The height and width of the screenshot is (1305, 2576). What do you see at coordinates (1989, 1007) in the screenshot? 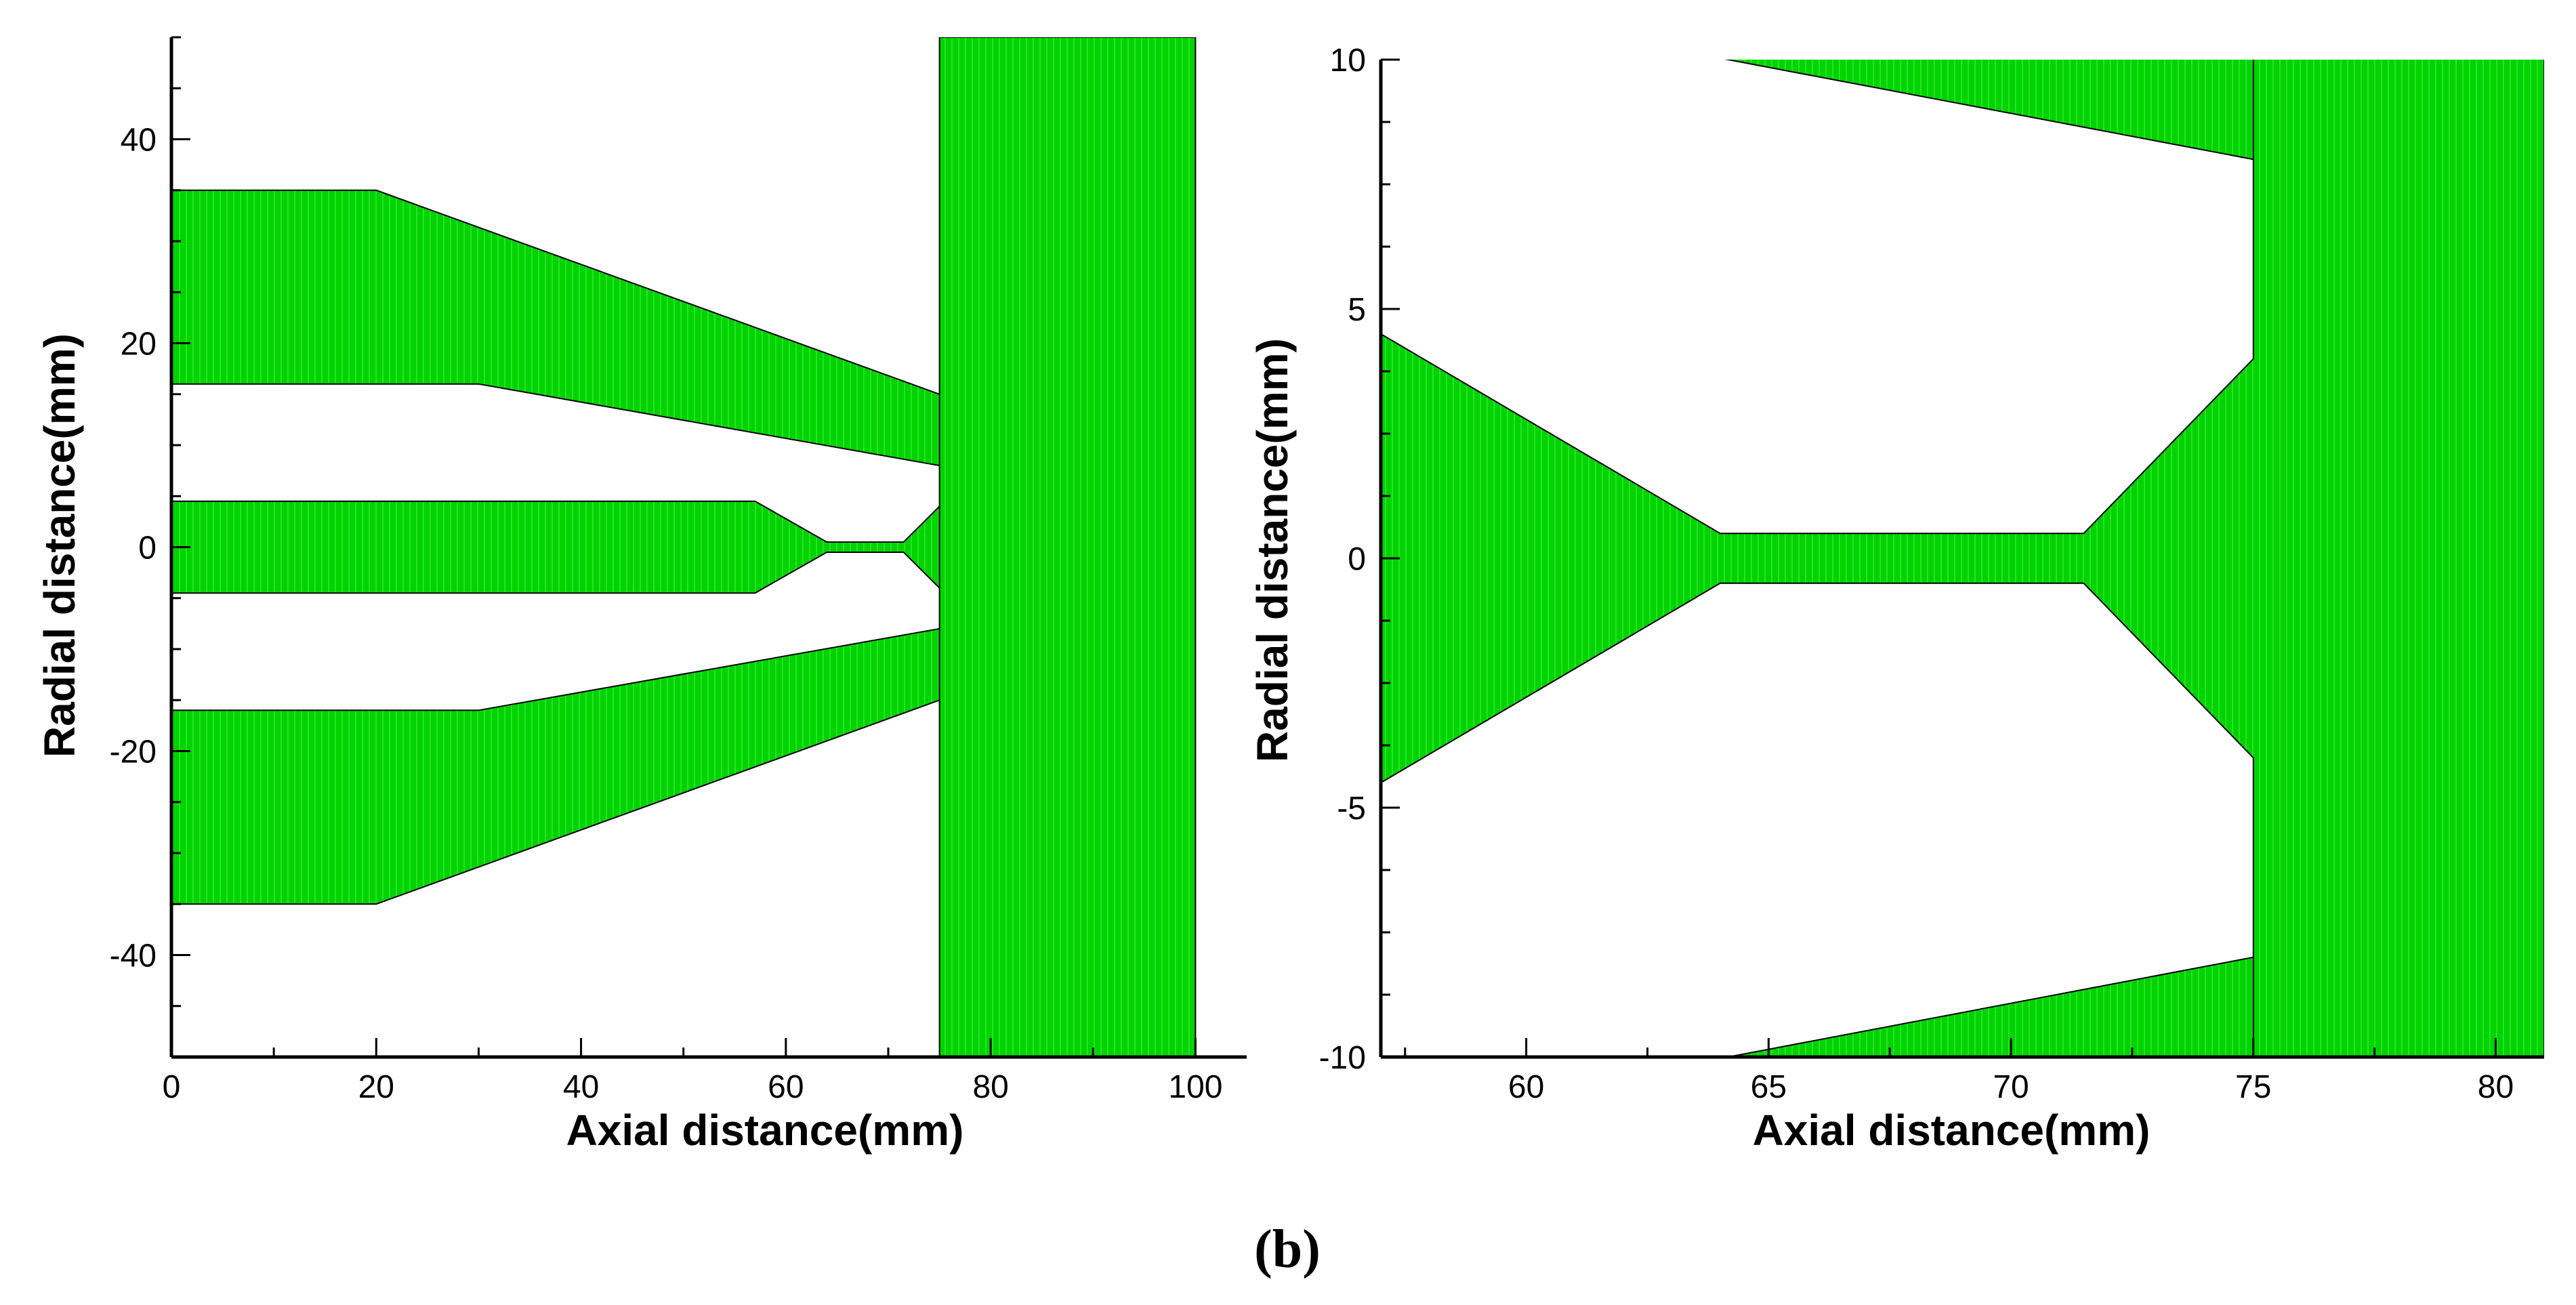
I see `right-lower-annulus-mesh` at bounding box center [1989, 1007].